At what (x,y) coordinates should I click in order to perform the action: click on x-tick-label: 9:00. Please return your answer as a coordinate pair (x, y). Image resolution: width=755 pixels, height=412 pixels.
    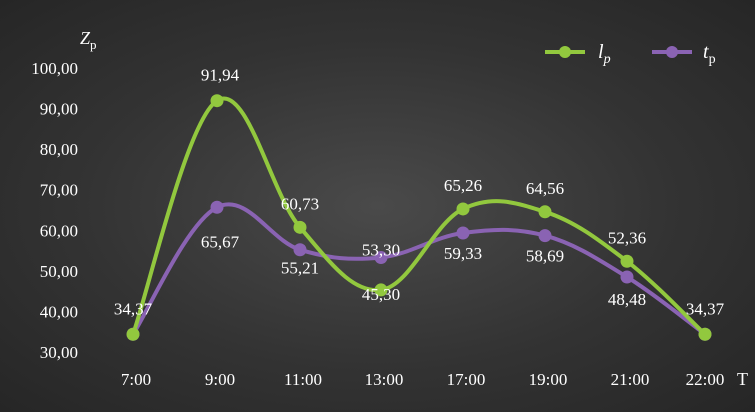
    Looking at the image, I should click on (220, 379).